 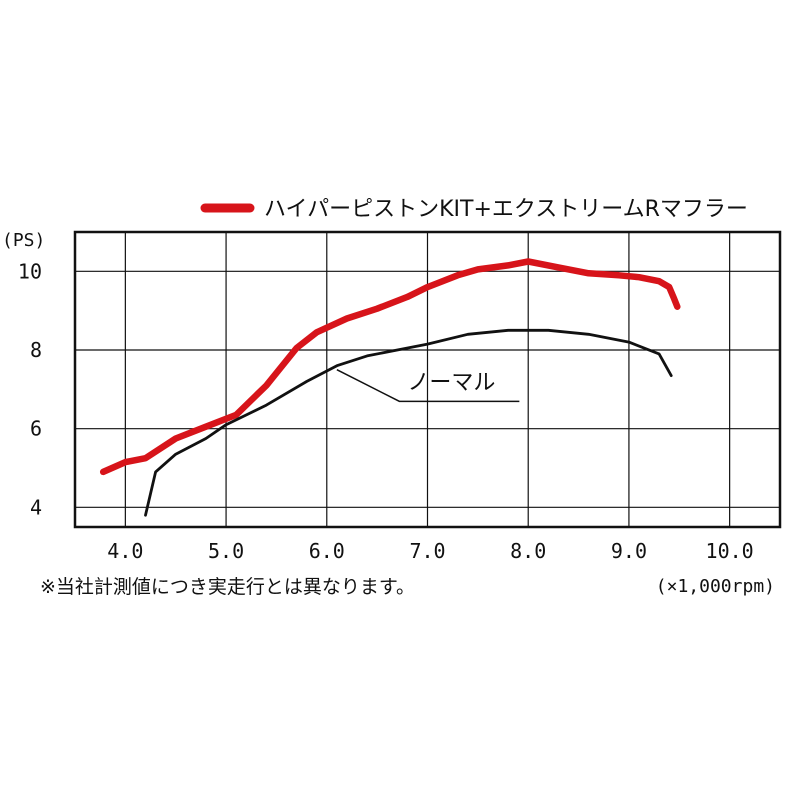 What do you see at coordinates (36, 507) in the screenshot?
I see `y-tick-label: 4` at bounding box center [36, 507].